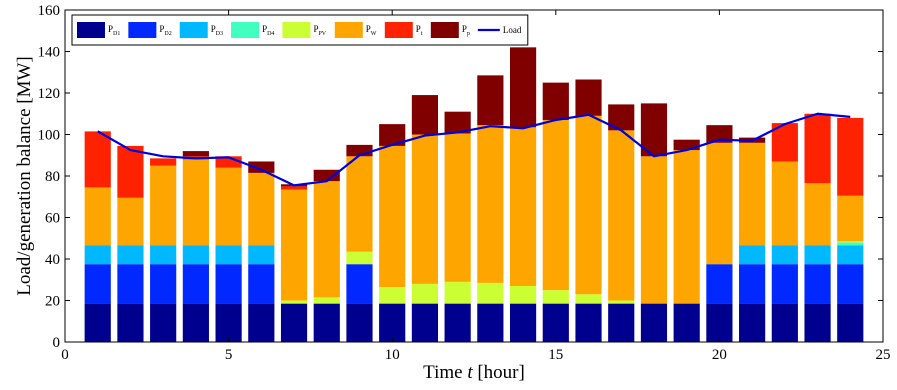 This screenshot has width=897, height=390. I want to click on y-tick-label: 80, so click(52, 177).